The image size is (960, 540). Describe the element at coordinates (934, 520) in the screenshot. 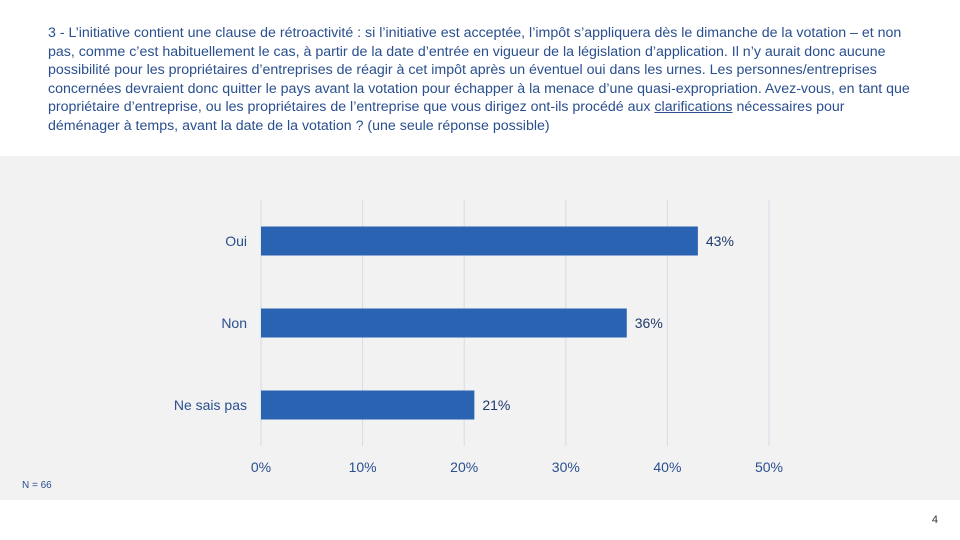

I see `page-number: 4` at that location.